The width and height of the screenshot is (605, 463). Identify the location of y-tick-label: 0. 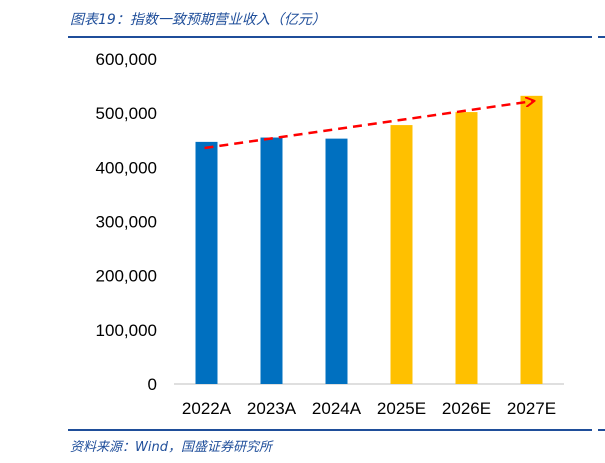
(152, 384).